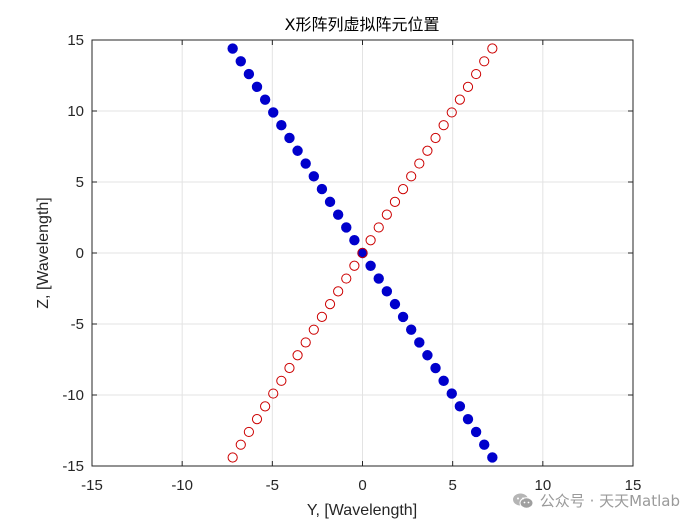 Image resolution: width=700 pixels, height=525 pixels. Describe the element at coordinates (73, 466) in the screenshot. I see `y-tick-label: -15` at that location.